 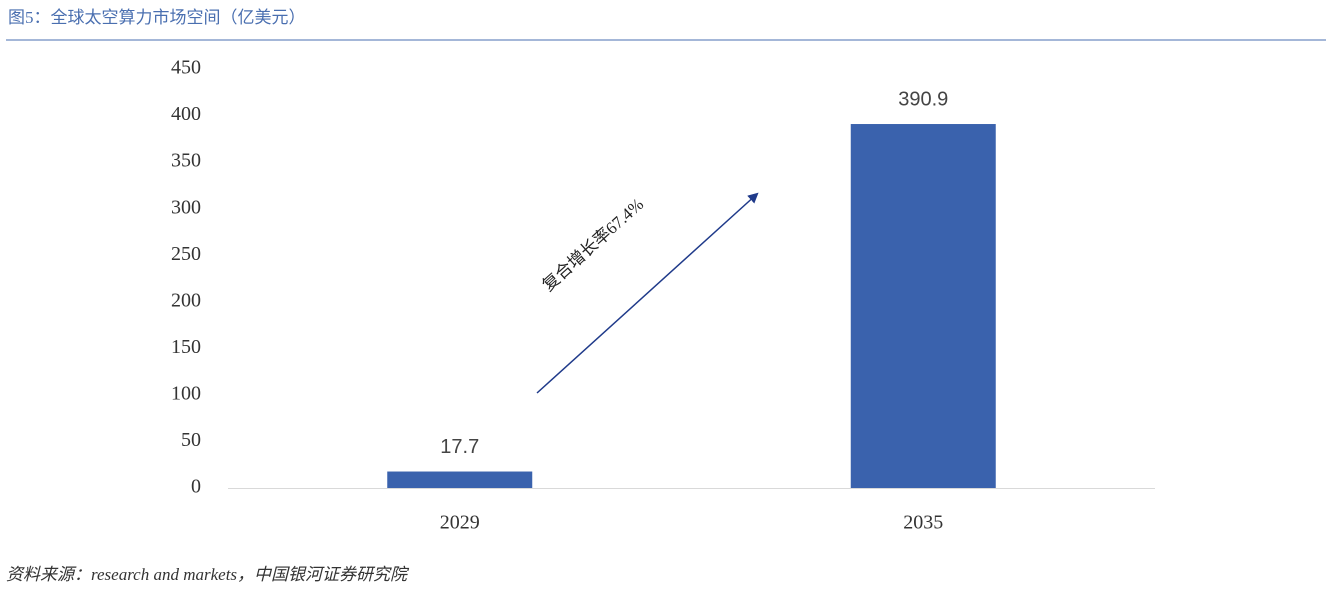 What do you see at coordinates (186, 207) in the screenshot?
I see `y-tick-label: 300` at bounding box center [186, 207].